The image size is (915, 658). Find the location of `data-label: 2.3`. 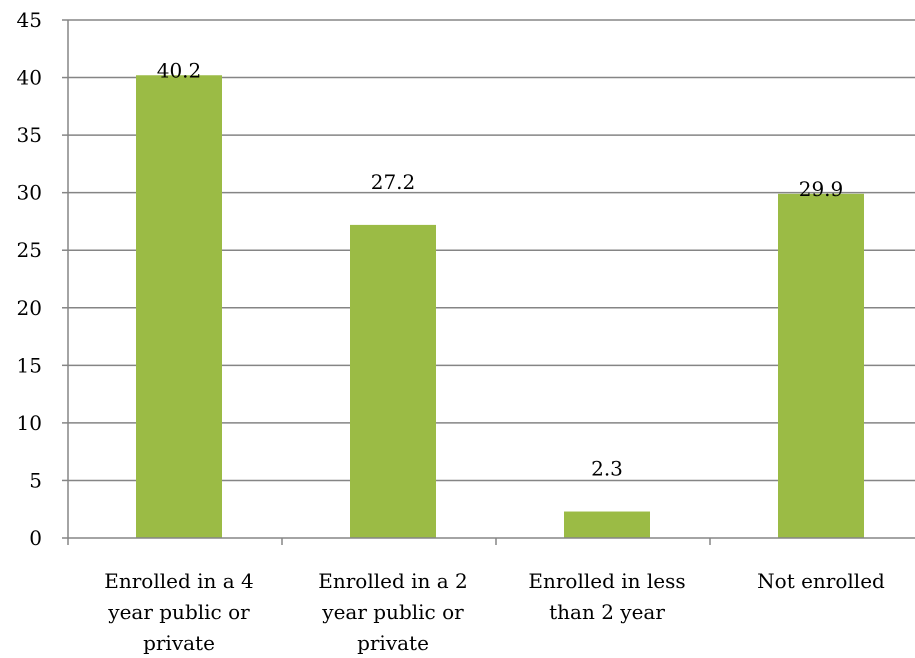

data-label: 2.3 is located at coordinates (607, 469).